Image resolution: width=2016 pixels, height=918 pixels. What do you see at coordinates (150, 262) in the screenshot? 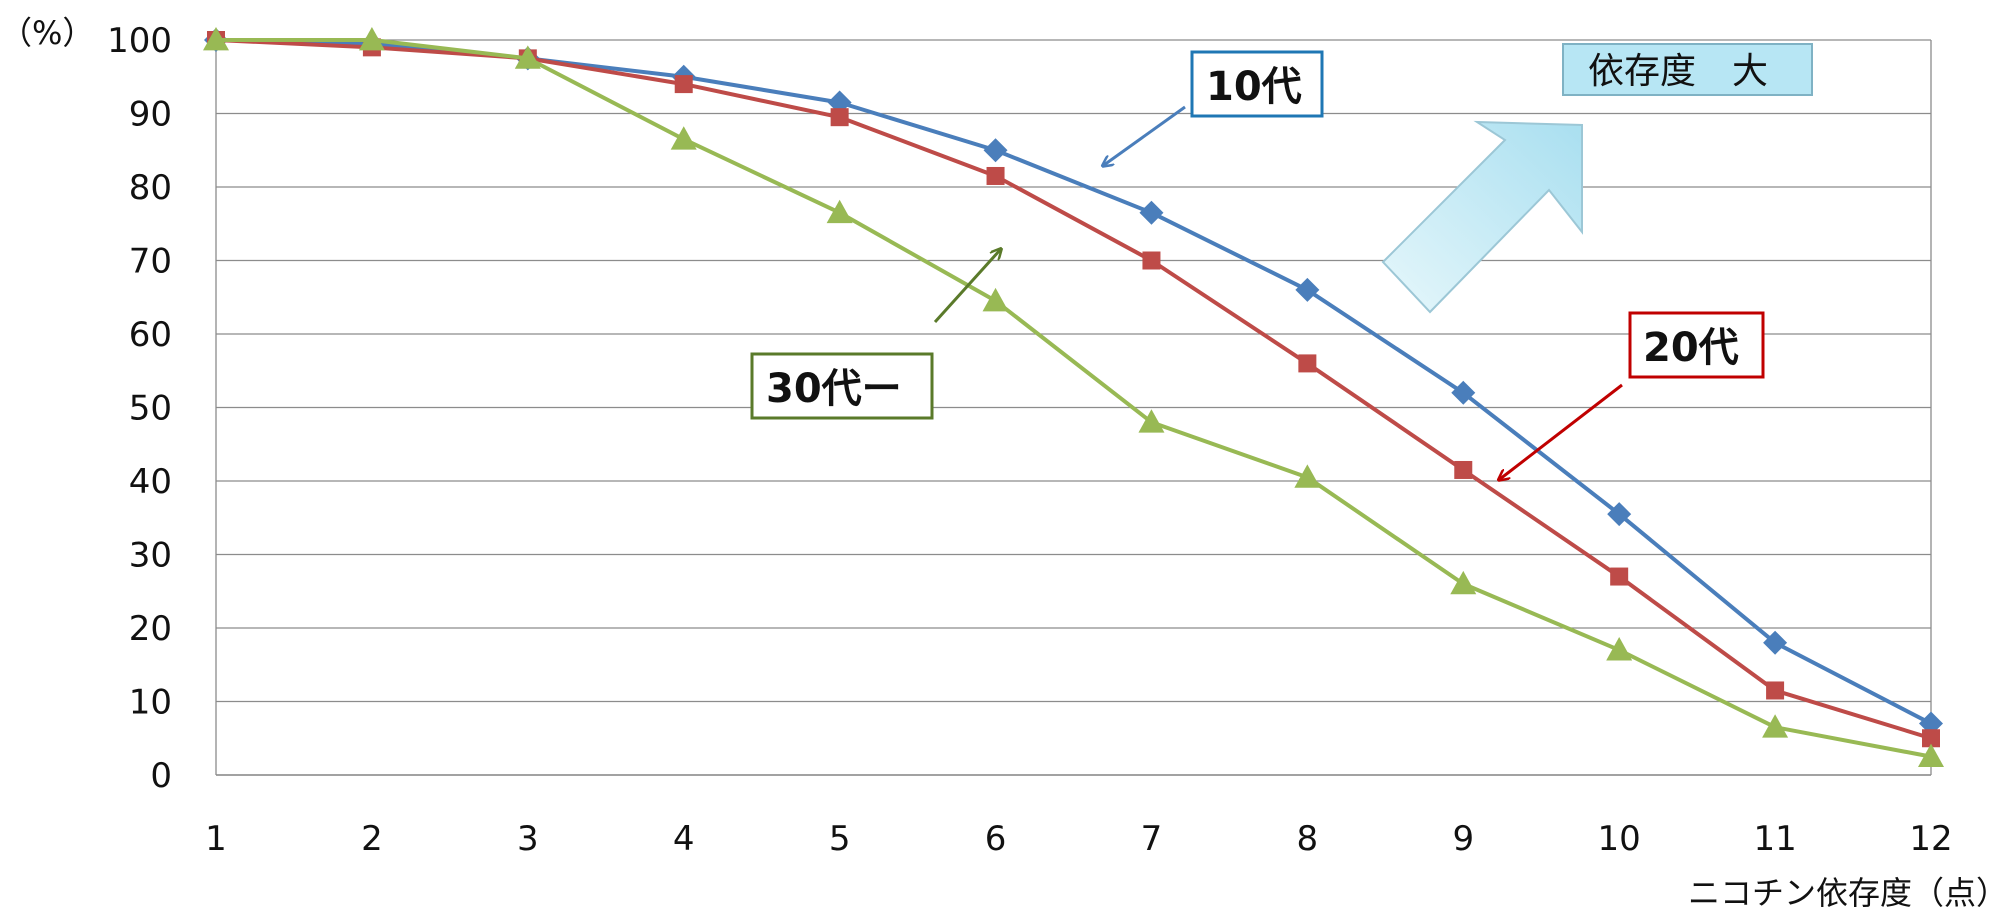
I see `y-tick-label: 70` at bounding box center [150, 262].